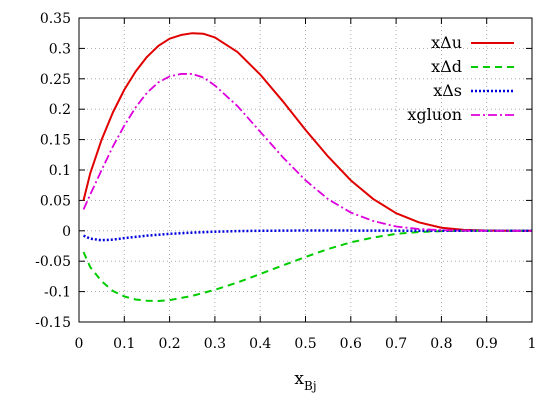  What do you see at coordinates (124, 344) in the screenshot?
I see `x-tick-label: 0.1` at bounding box center [124, 344].